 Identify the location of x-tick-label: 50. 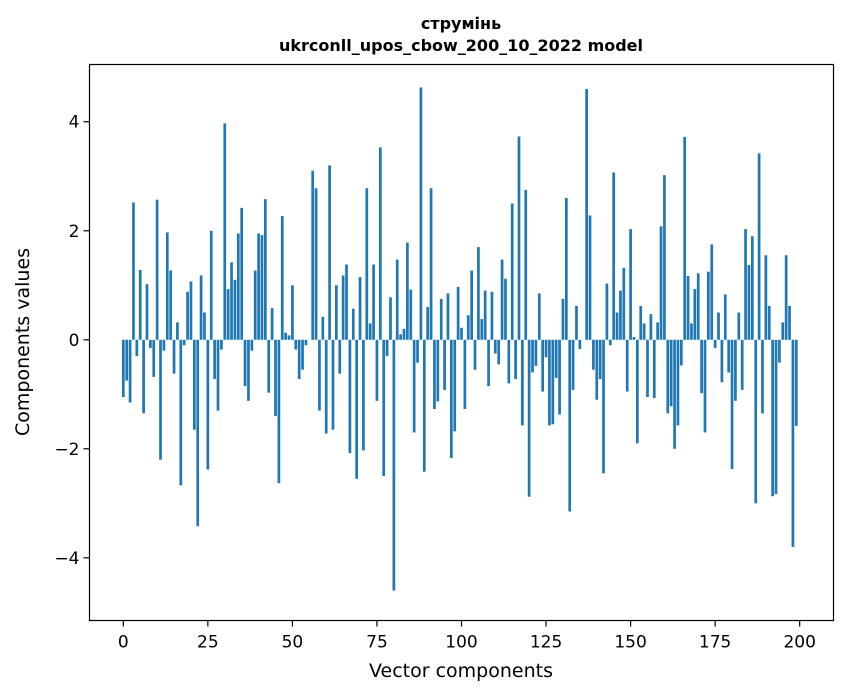
(293, 643).